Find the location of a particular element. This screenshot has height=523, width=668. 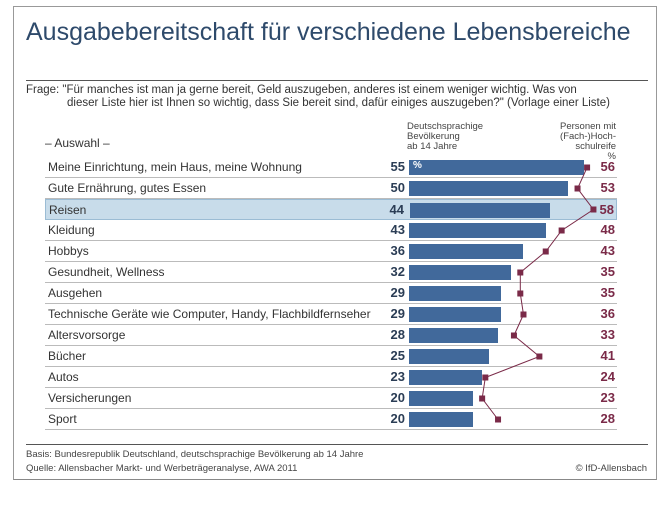

series-2-value-label: 33 is located at coordinates (607, 334).